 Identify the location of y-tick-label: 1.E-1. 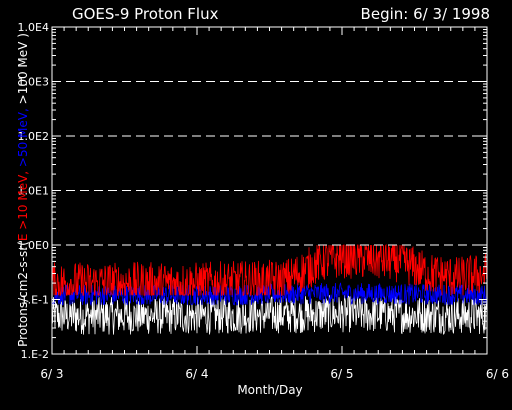
(35, 300).